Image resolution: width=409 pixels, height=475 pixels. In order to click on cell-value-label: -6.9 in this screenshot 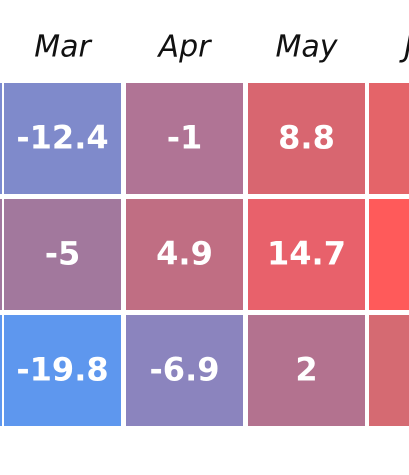, I will do `click(185, 370)`.